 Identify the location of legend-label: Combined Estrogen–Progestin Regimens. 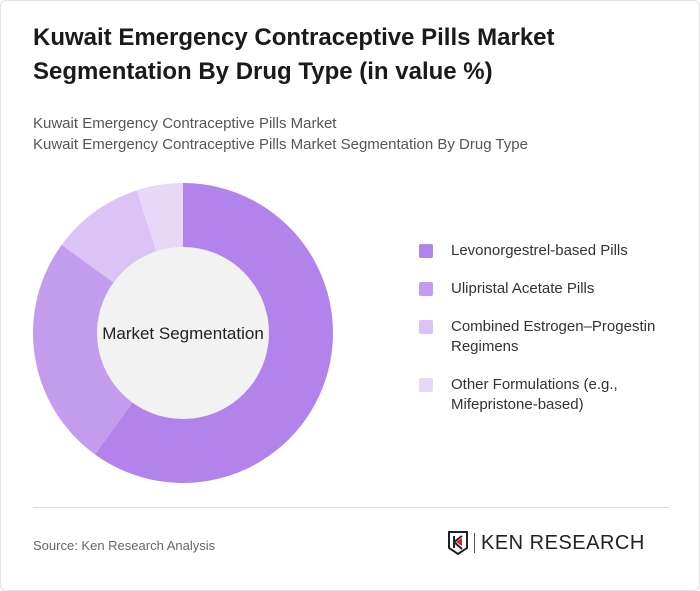
(553, 336).